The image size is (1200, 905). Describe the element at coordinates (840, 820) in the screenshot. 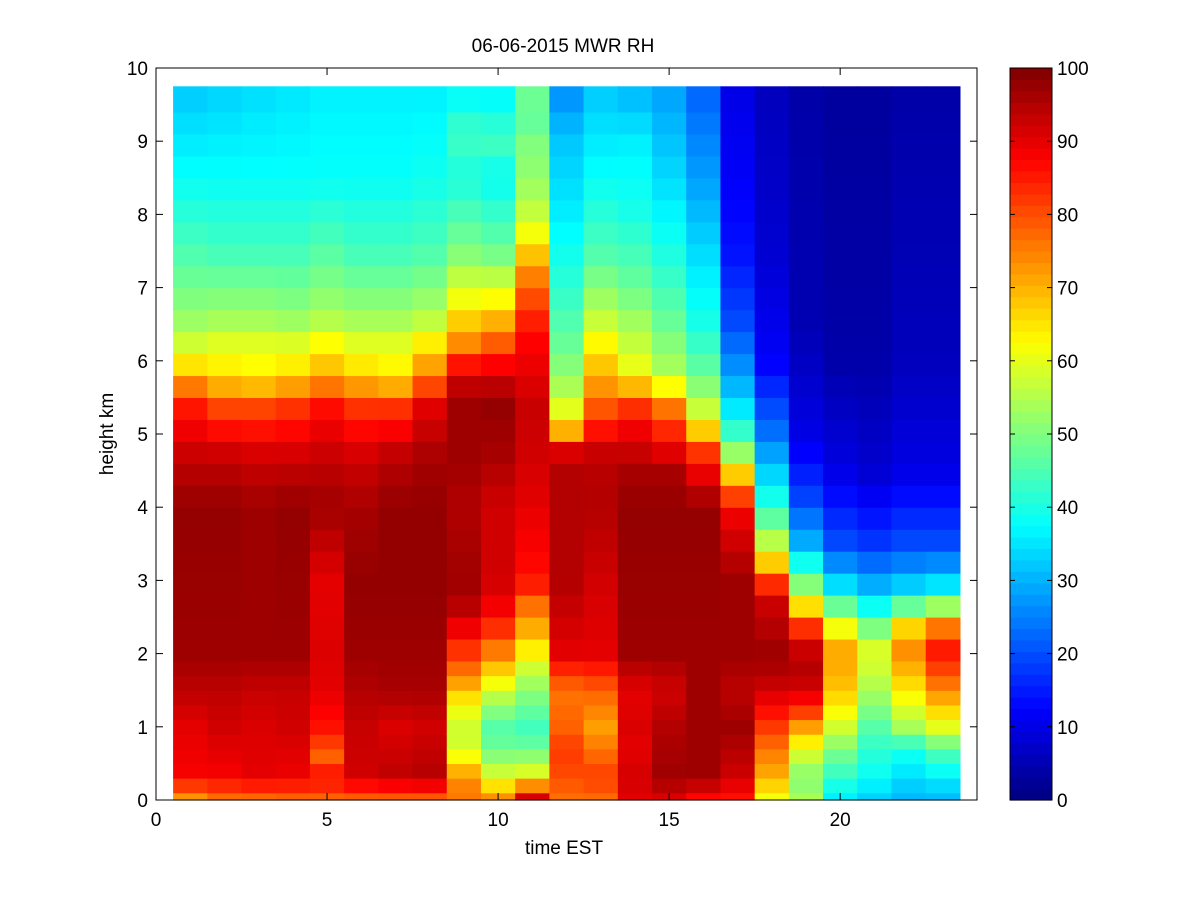

I see `x-tick-label: 20` at that location.